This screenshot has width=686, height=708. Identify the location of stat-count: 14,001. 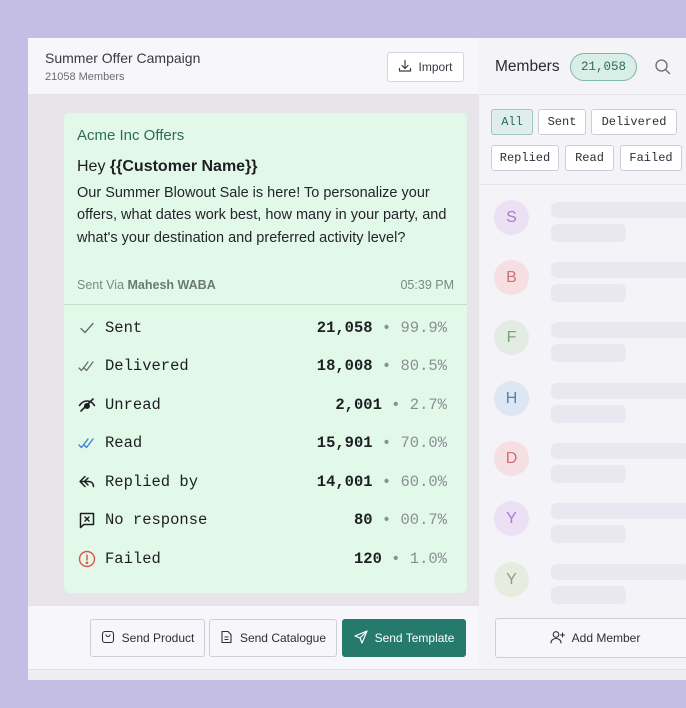
(344, 482).